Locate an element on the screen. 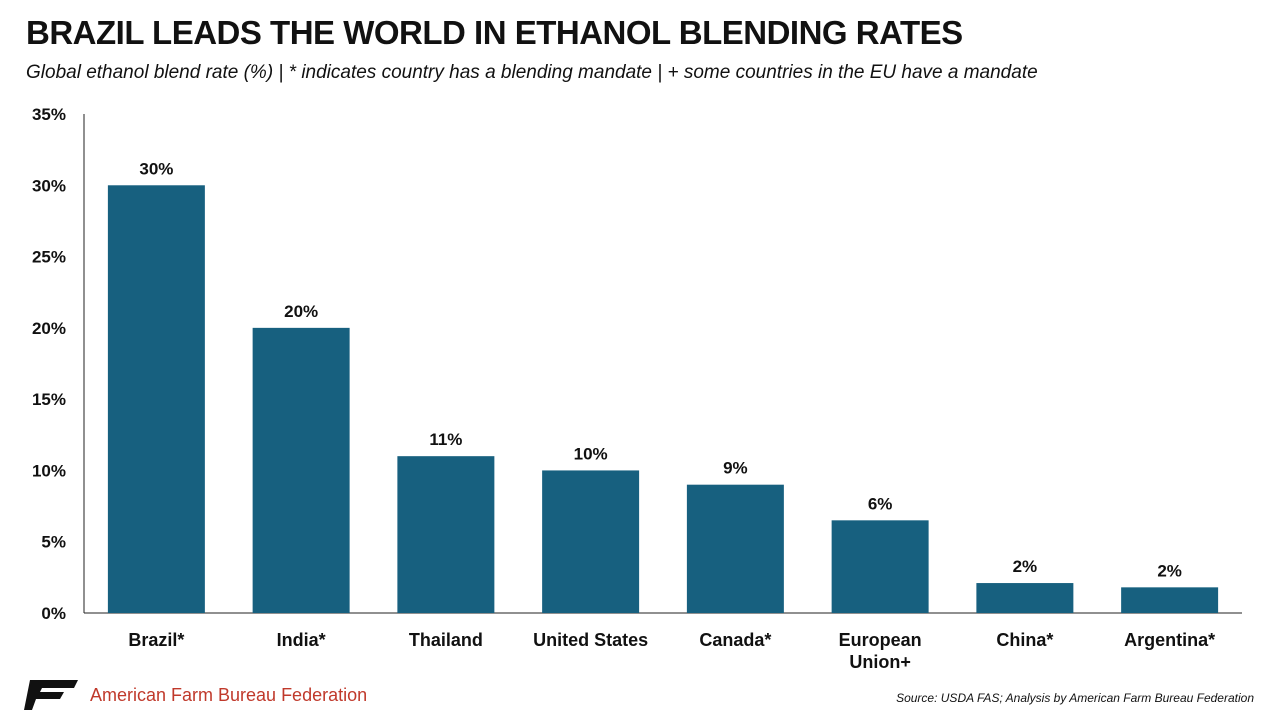 This screenshot has height=720, width=1280. y-tick-label: 35% is located at coordinates (49, 114).